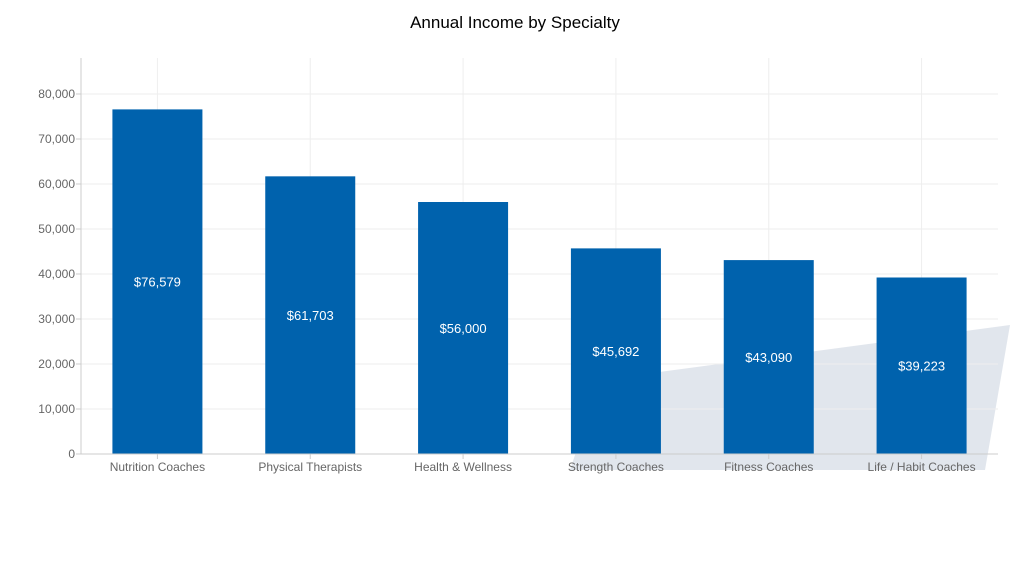 The image size is (1024, 576). I want to click on x-tick-label: Physical Therapists, so click(310, 467).